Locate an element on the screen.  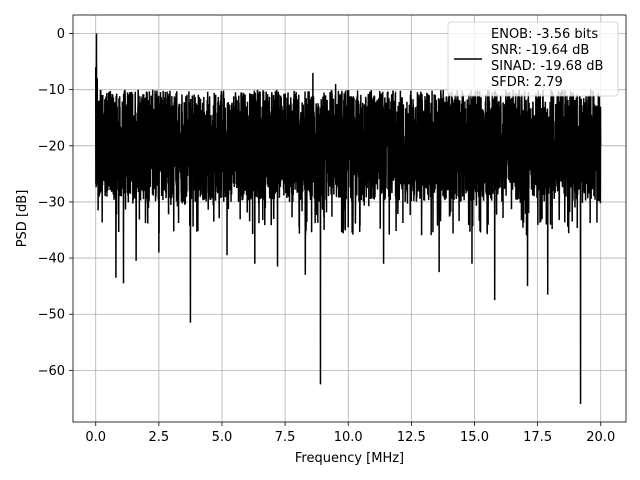
x-axis-label: Frequency [MHz] is located at coordinates (349, 458).